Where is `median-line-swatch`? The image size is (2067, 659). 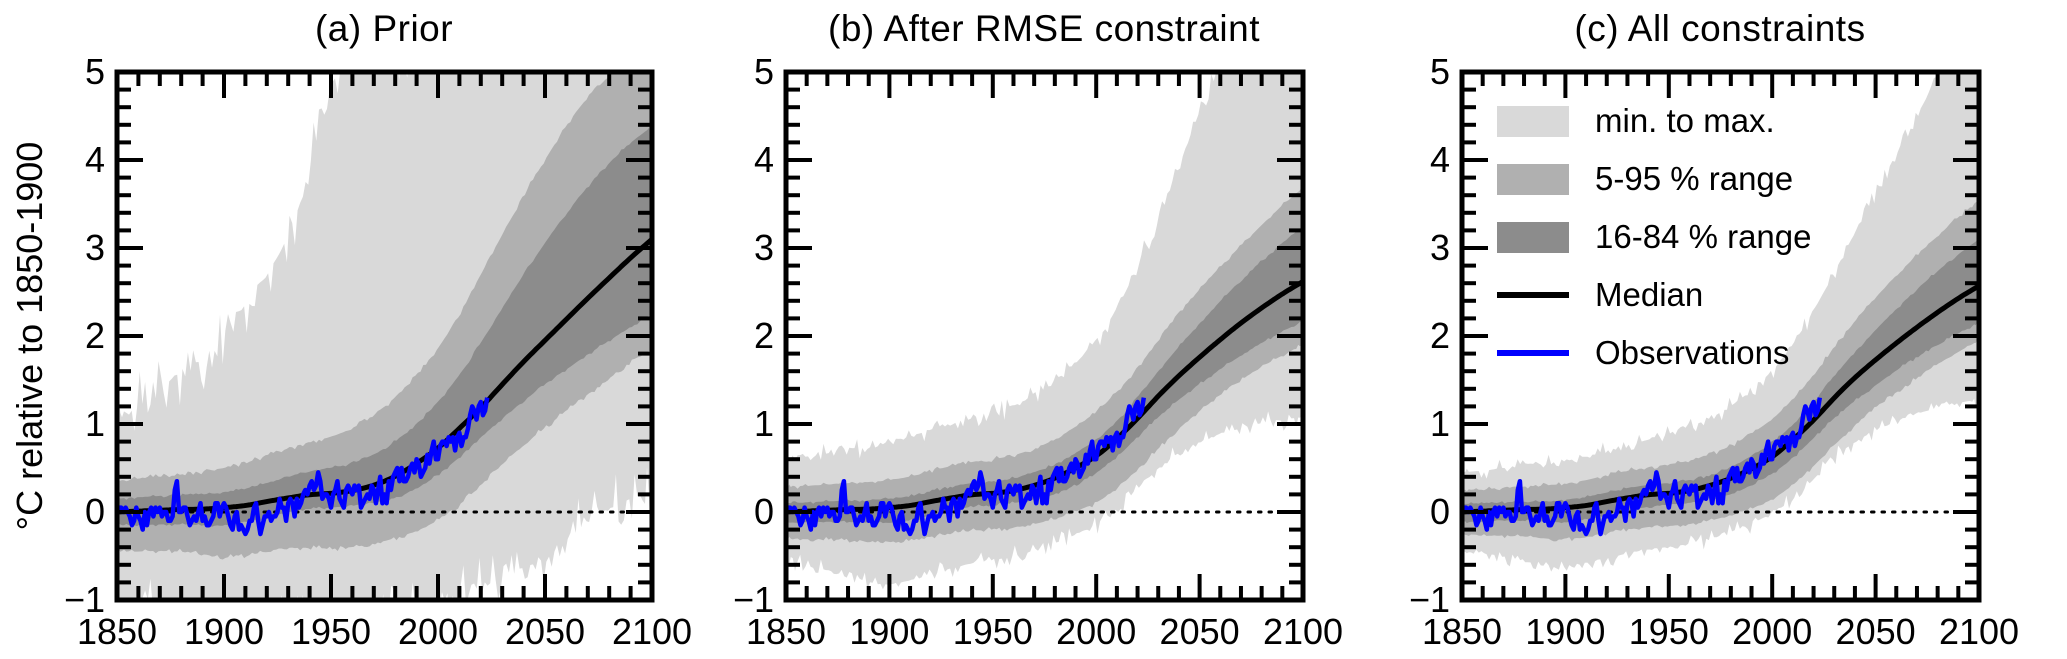
median-line-swatch is located at coordinates (1533, 295).